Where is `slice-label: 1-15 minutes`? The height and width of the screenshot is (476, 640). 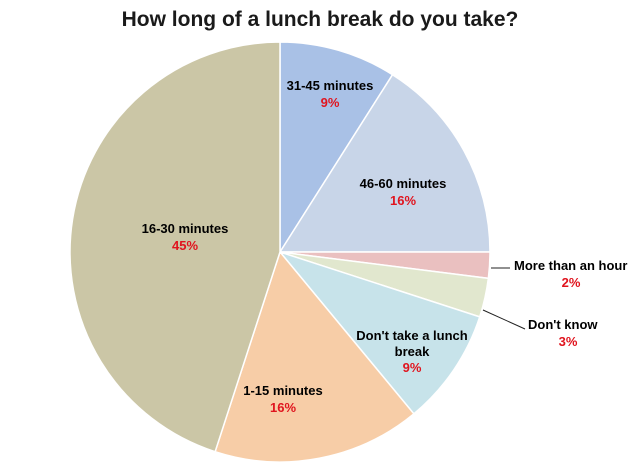
slice-label: 1-15 minutes is located at coordinates (282, 390).